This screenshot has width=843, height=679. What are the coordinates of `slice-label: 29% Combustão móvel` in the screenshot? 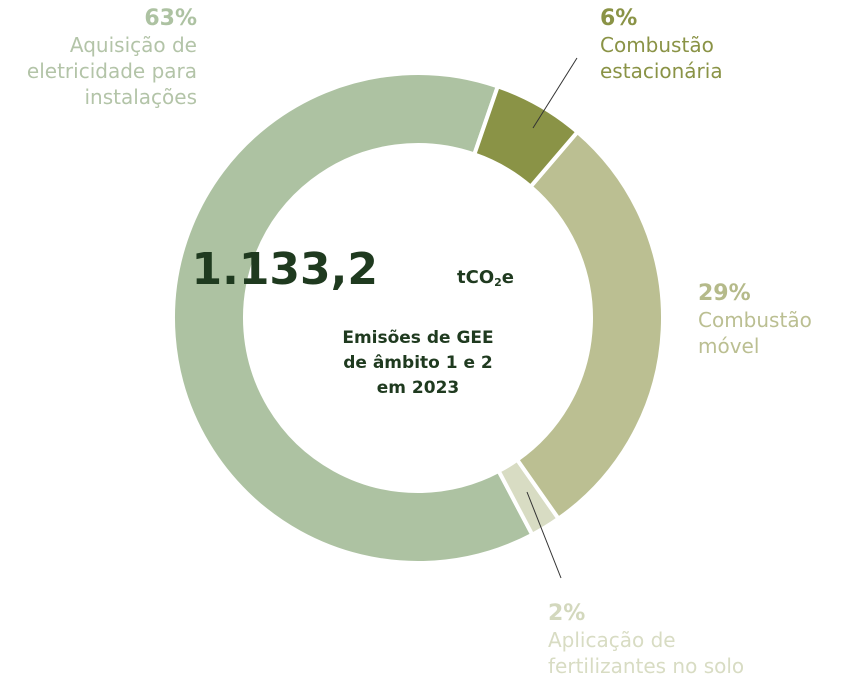 It's located at (755, 320).